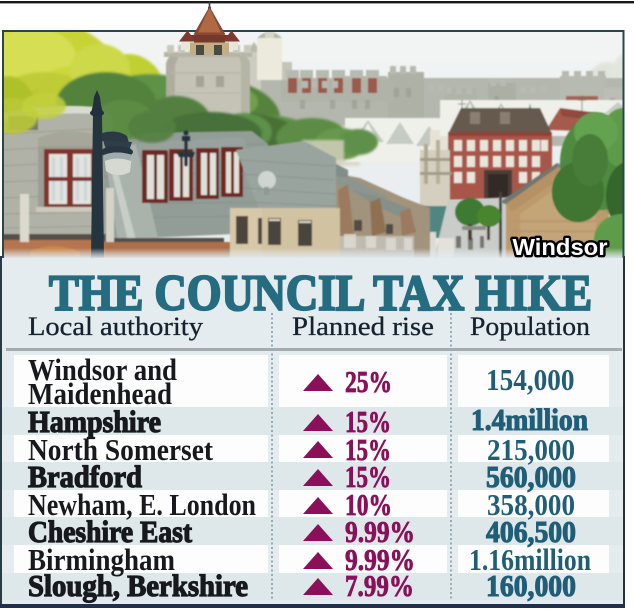 The image size is (634, 610). Describe the element at coordinates (560, 247) in the screenshot. I see `svg-text: Windsor` at that location.